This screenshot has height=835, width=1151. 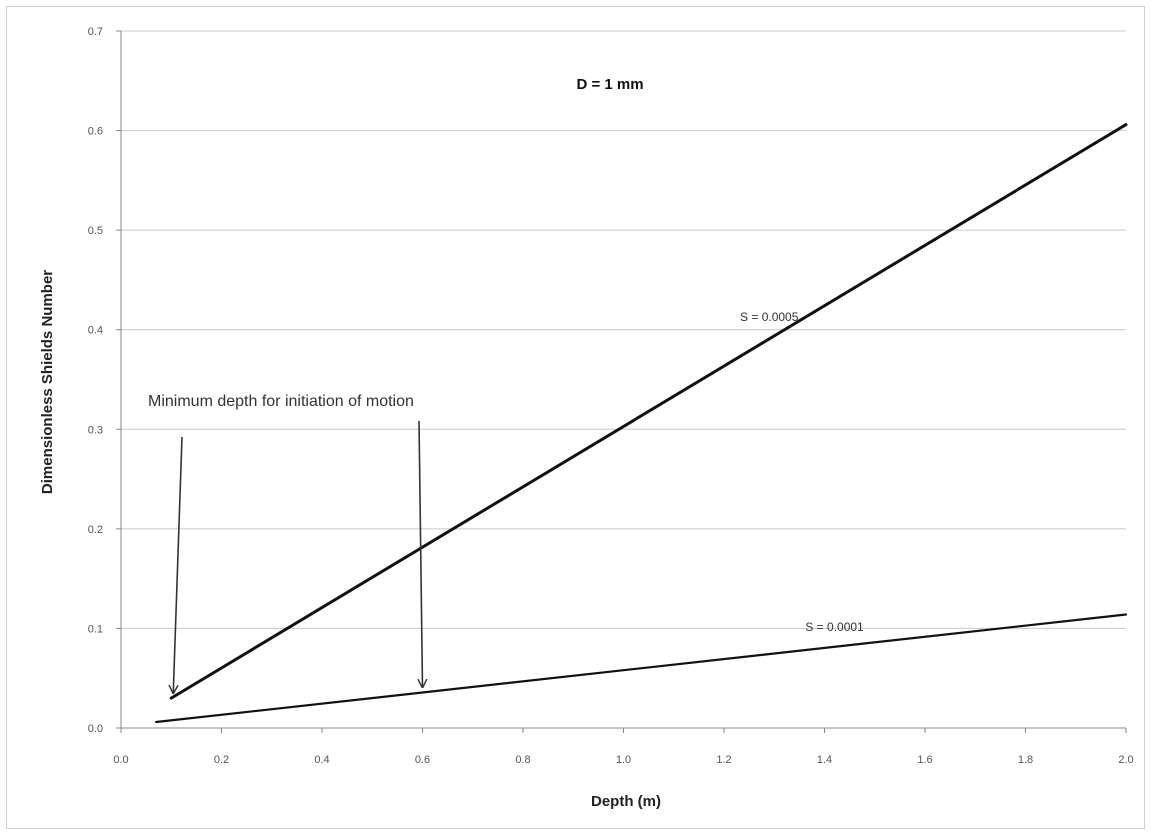 I want to click on annotation-text: Minimum depth for initiation of motion, so click(x=281, y=401).